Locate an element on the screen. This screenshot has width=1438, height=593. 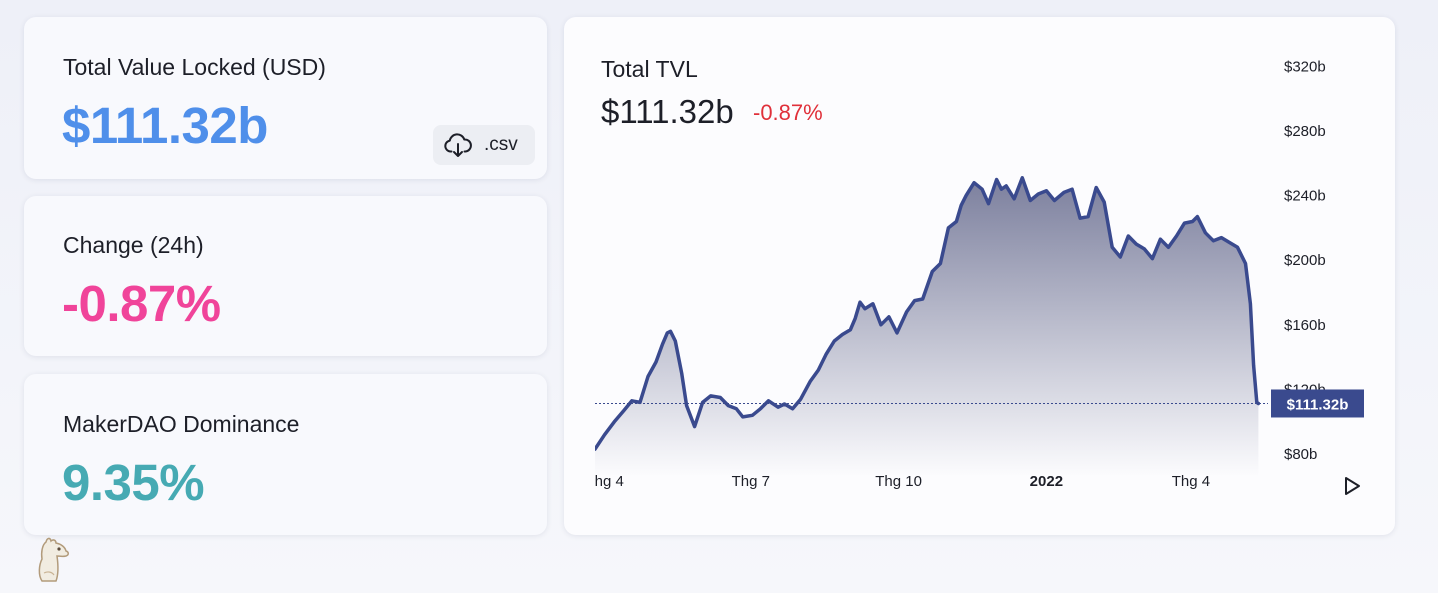
chart-change: -0.87% is located at coordinates (788, 112).